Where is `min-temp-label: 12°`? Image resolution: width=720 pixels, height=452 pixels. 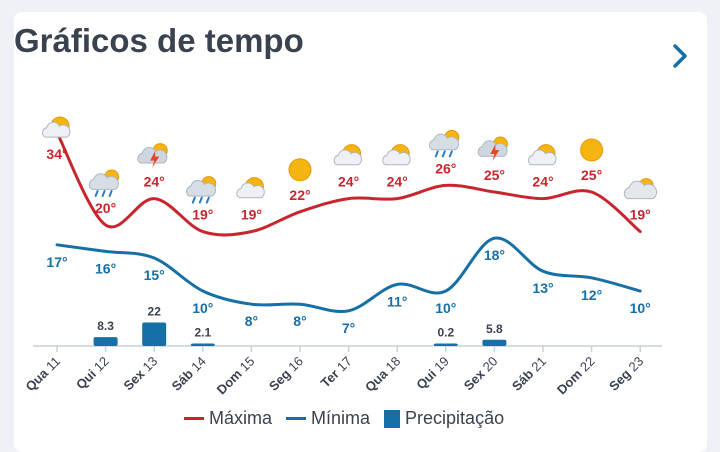 min-temp-label: 12° is located at coordinates (591, 295).